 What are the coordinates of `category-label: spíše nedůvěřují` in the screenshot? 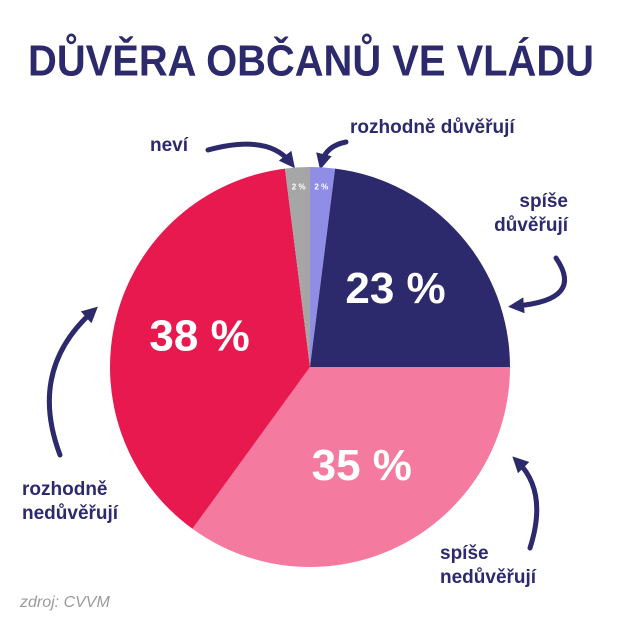 It's located at (488, 565).